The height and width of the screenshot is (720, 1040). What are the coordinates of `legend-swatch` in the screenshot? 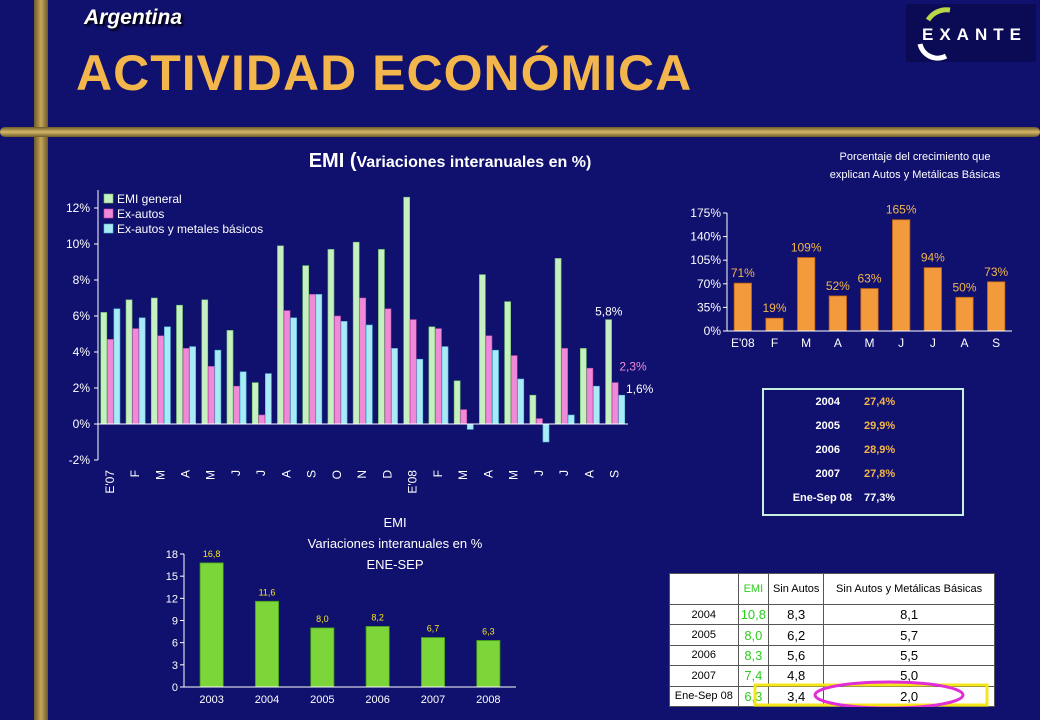 It's located at (108, 198).